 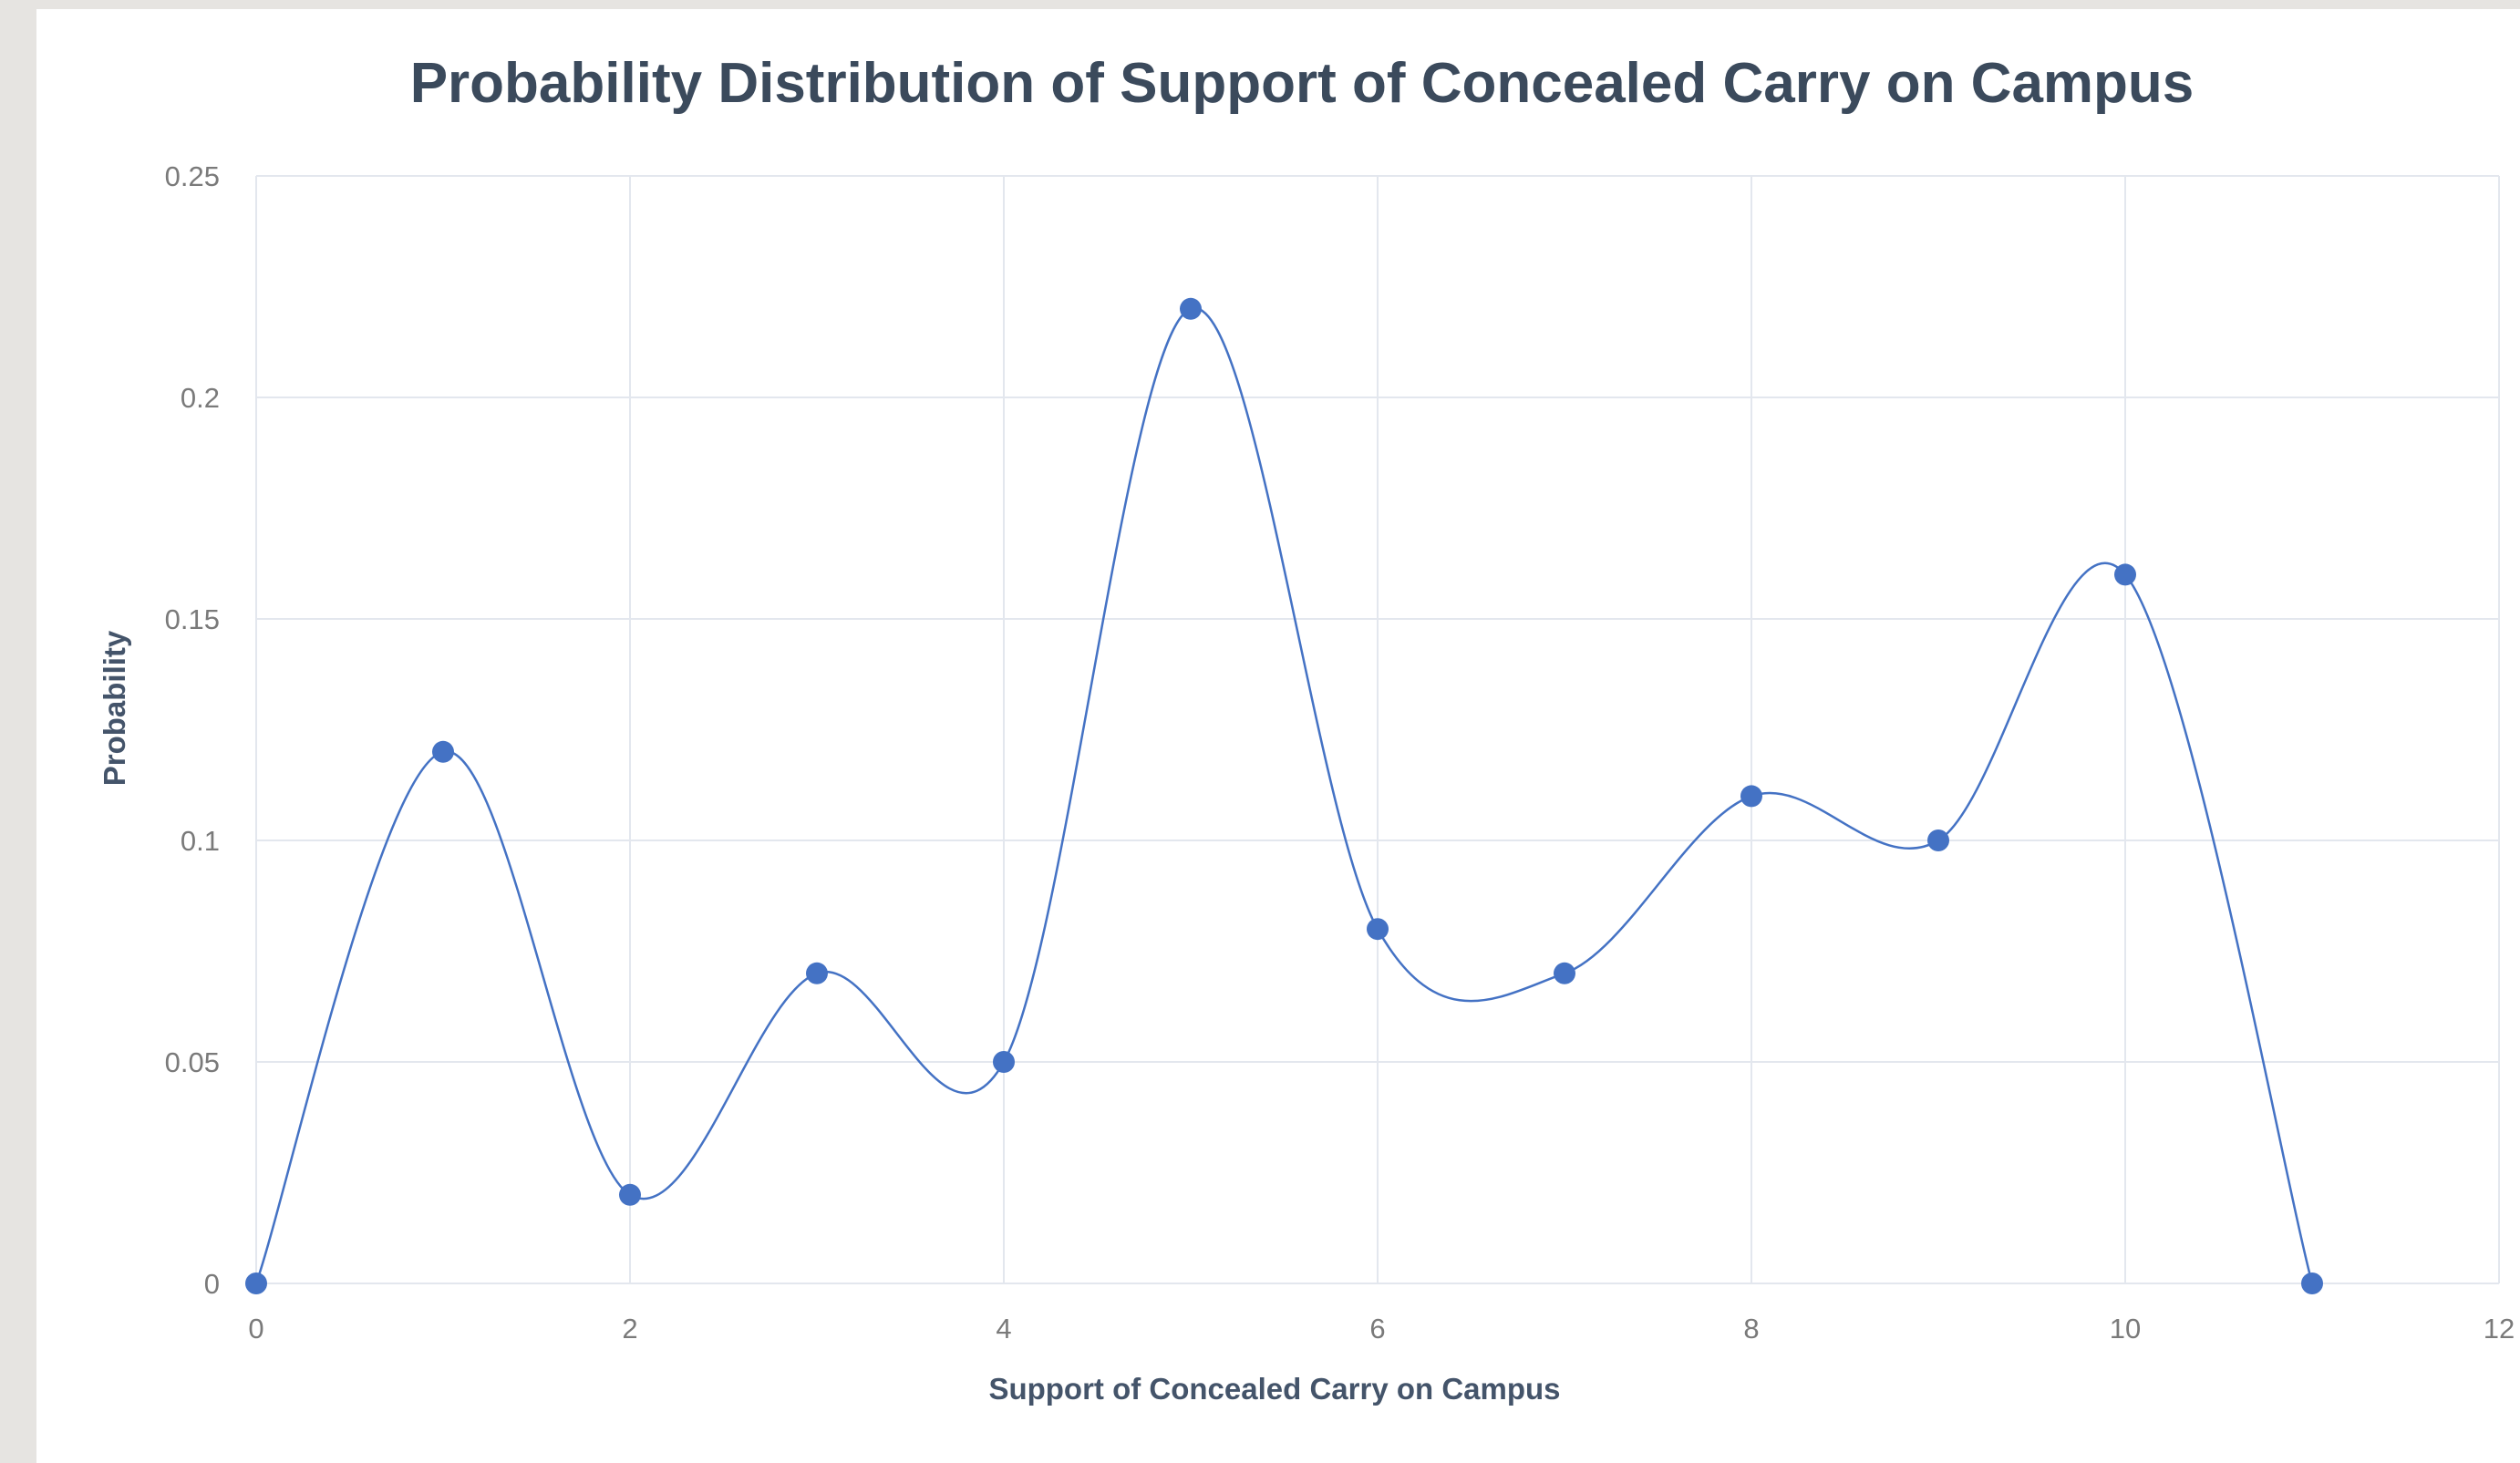 I want to click on x-tick-label: 6, so click(x=1377, y=1329).